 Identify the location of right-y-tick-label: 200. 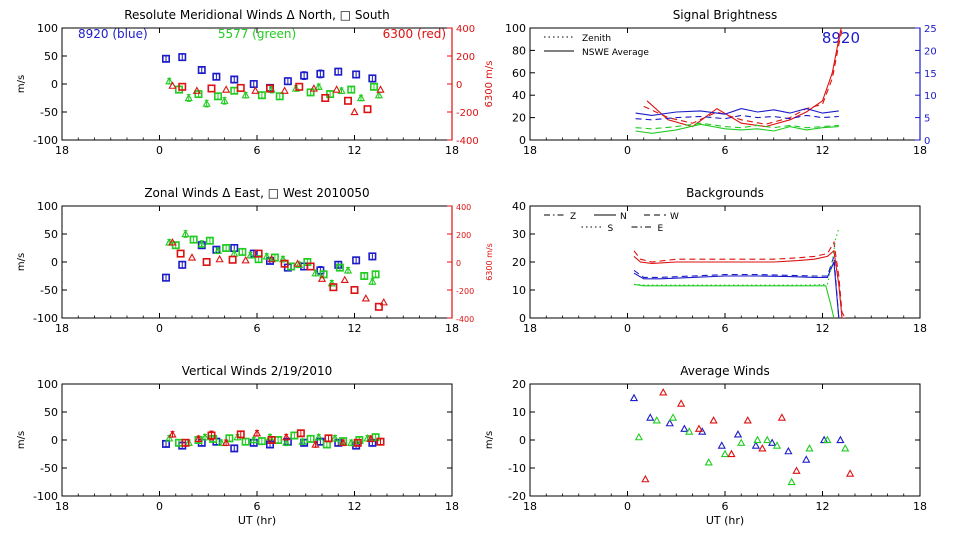
(465, 57).